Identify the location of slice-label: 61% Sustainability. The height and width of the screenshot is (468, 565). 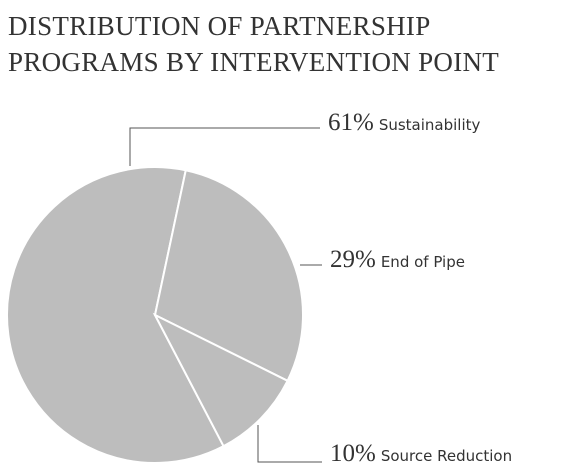
(404, 122).